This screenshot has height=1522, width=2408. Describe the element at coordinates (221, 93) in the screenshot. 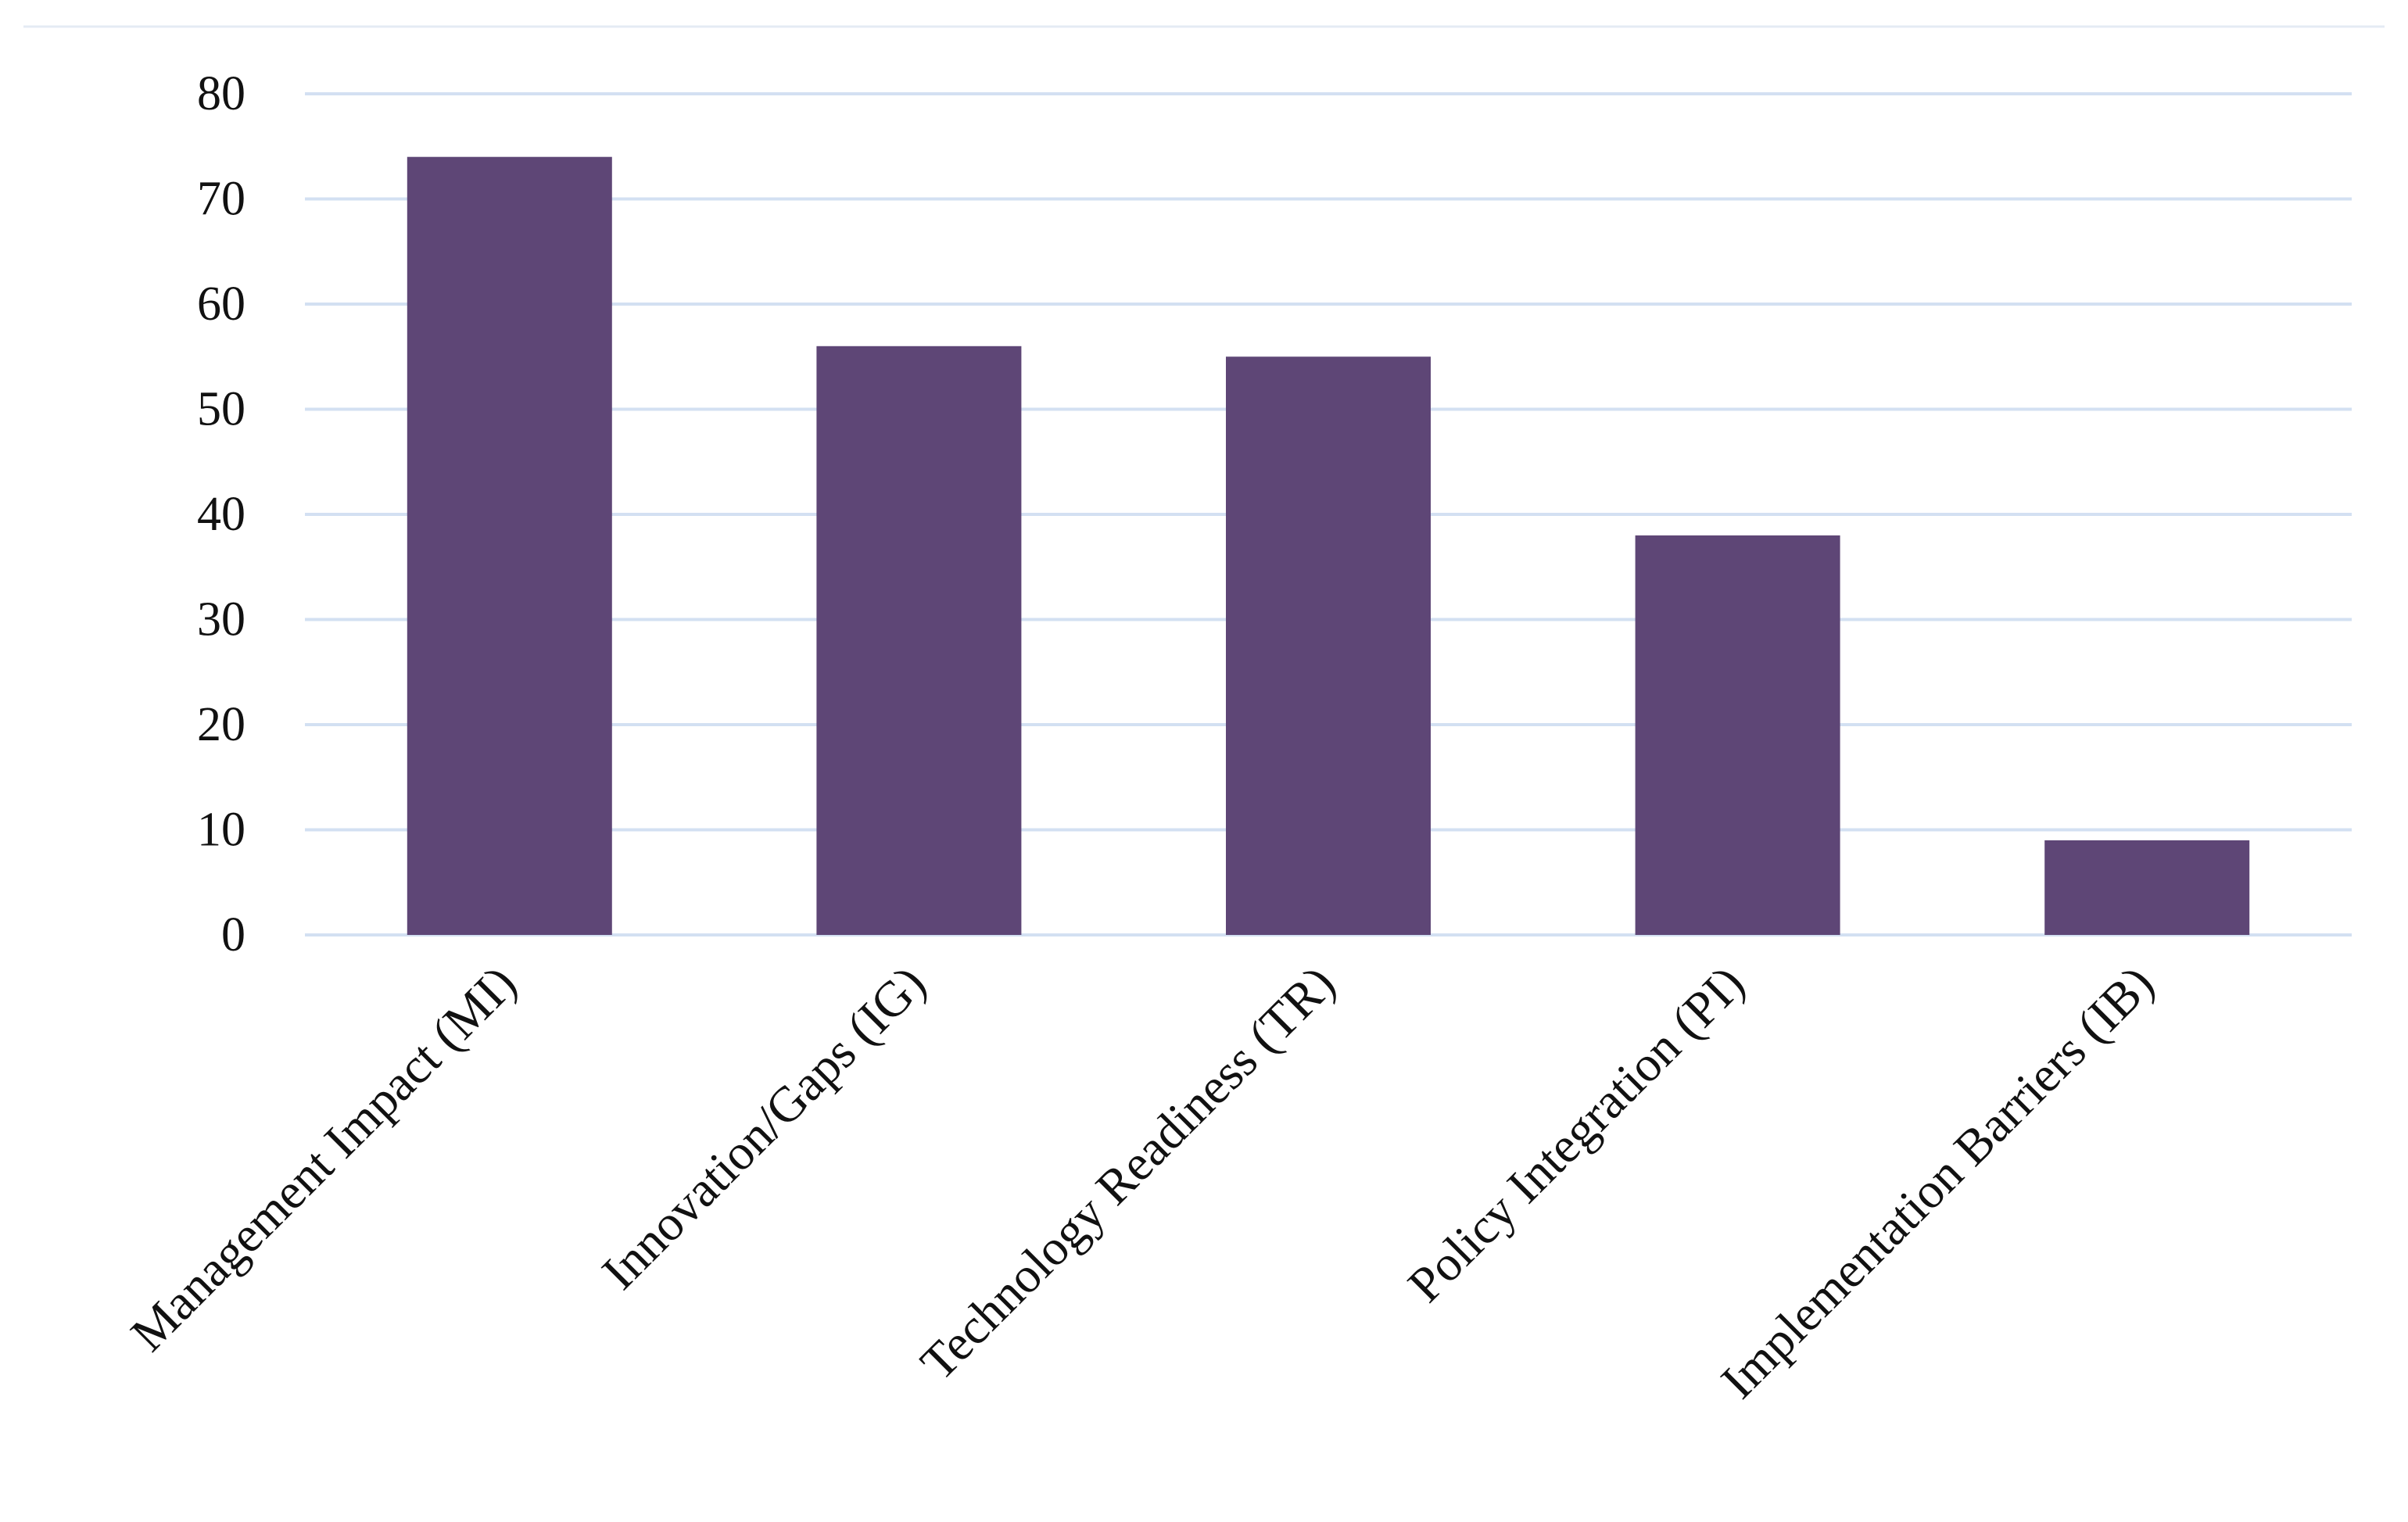

I see `y-tick-label: 80` at that location.